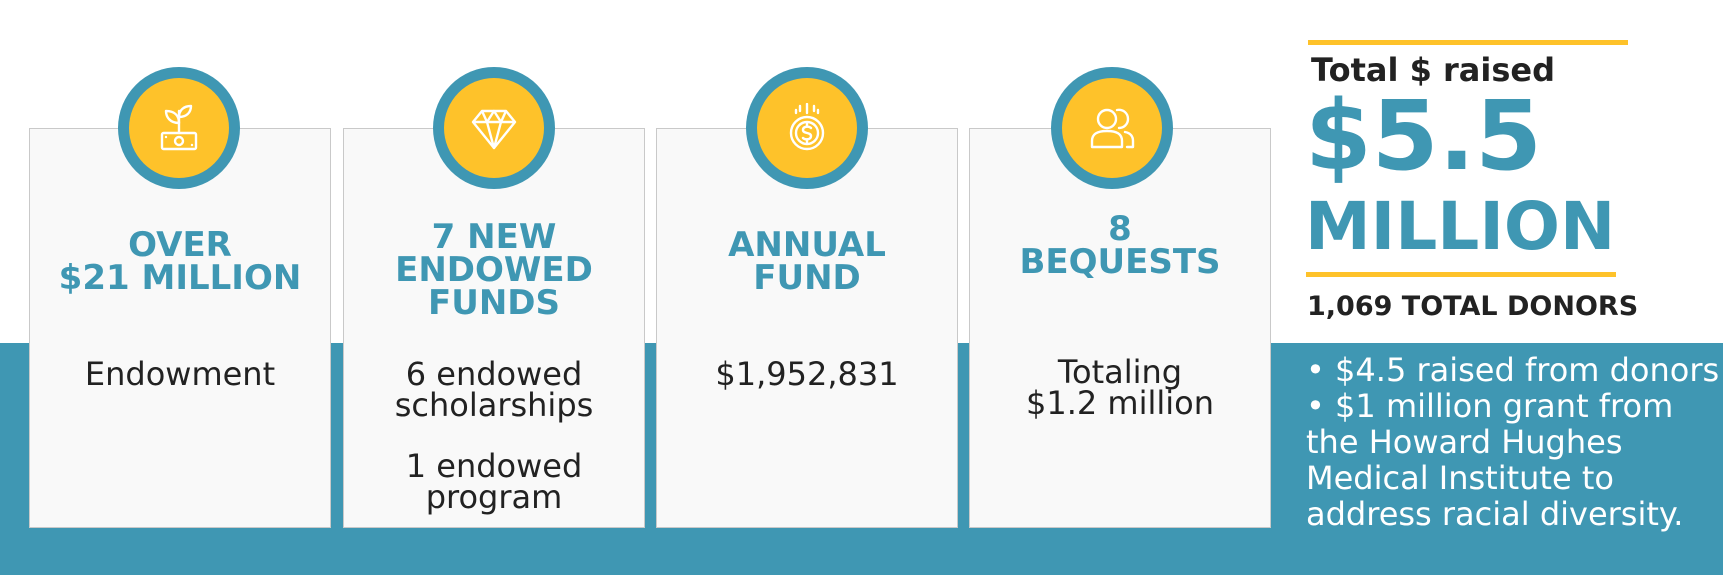  Describe the element at coordinates (180, 261) in the screenshot. I see `card-title: OVER $21 MILLION` at that location.